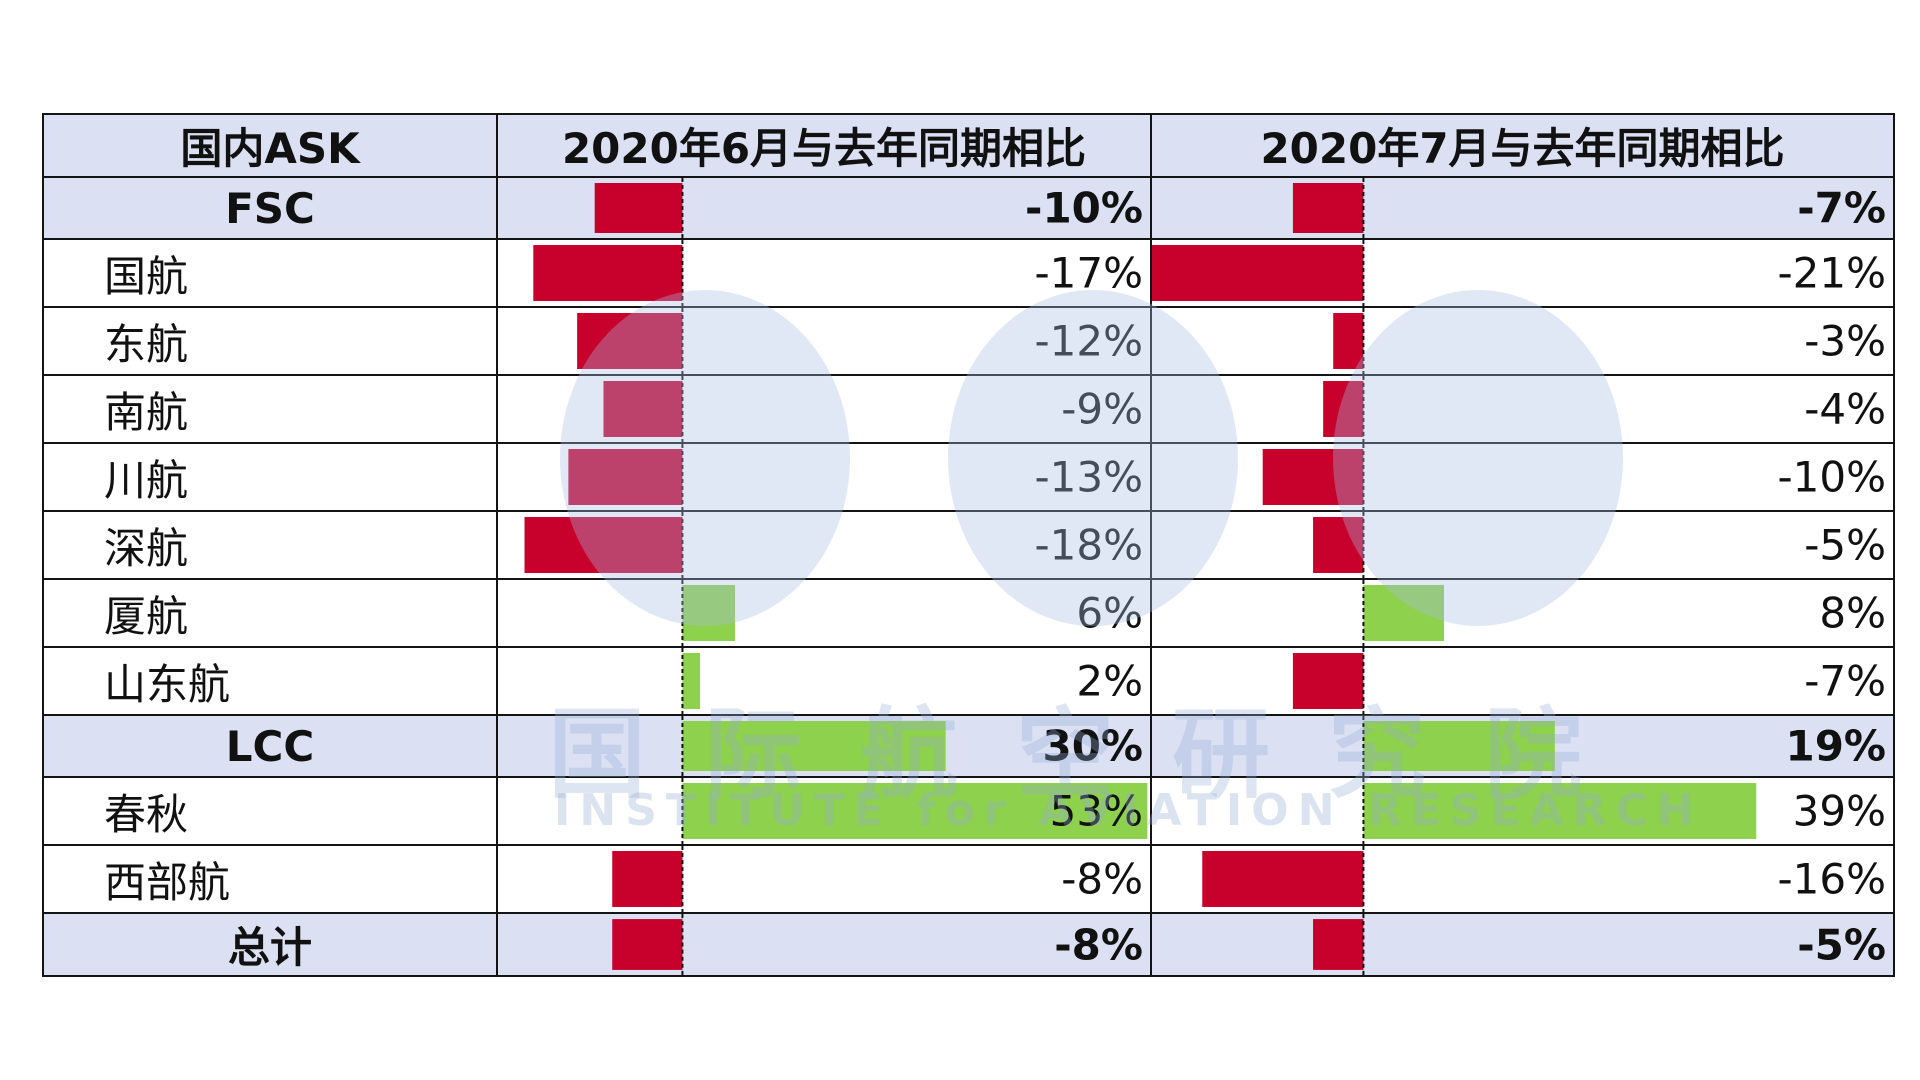 The height and width of the screenshot is (1080, 1920). I want to click on row-label: 厦航, so click(270, 613).